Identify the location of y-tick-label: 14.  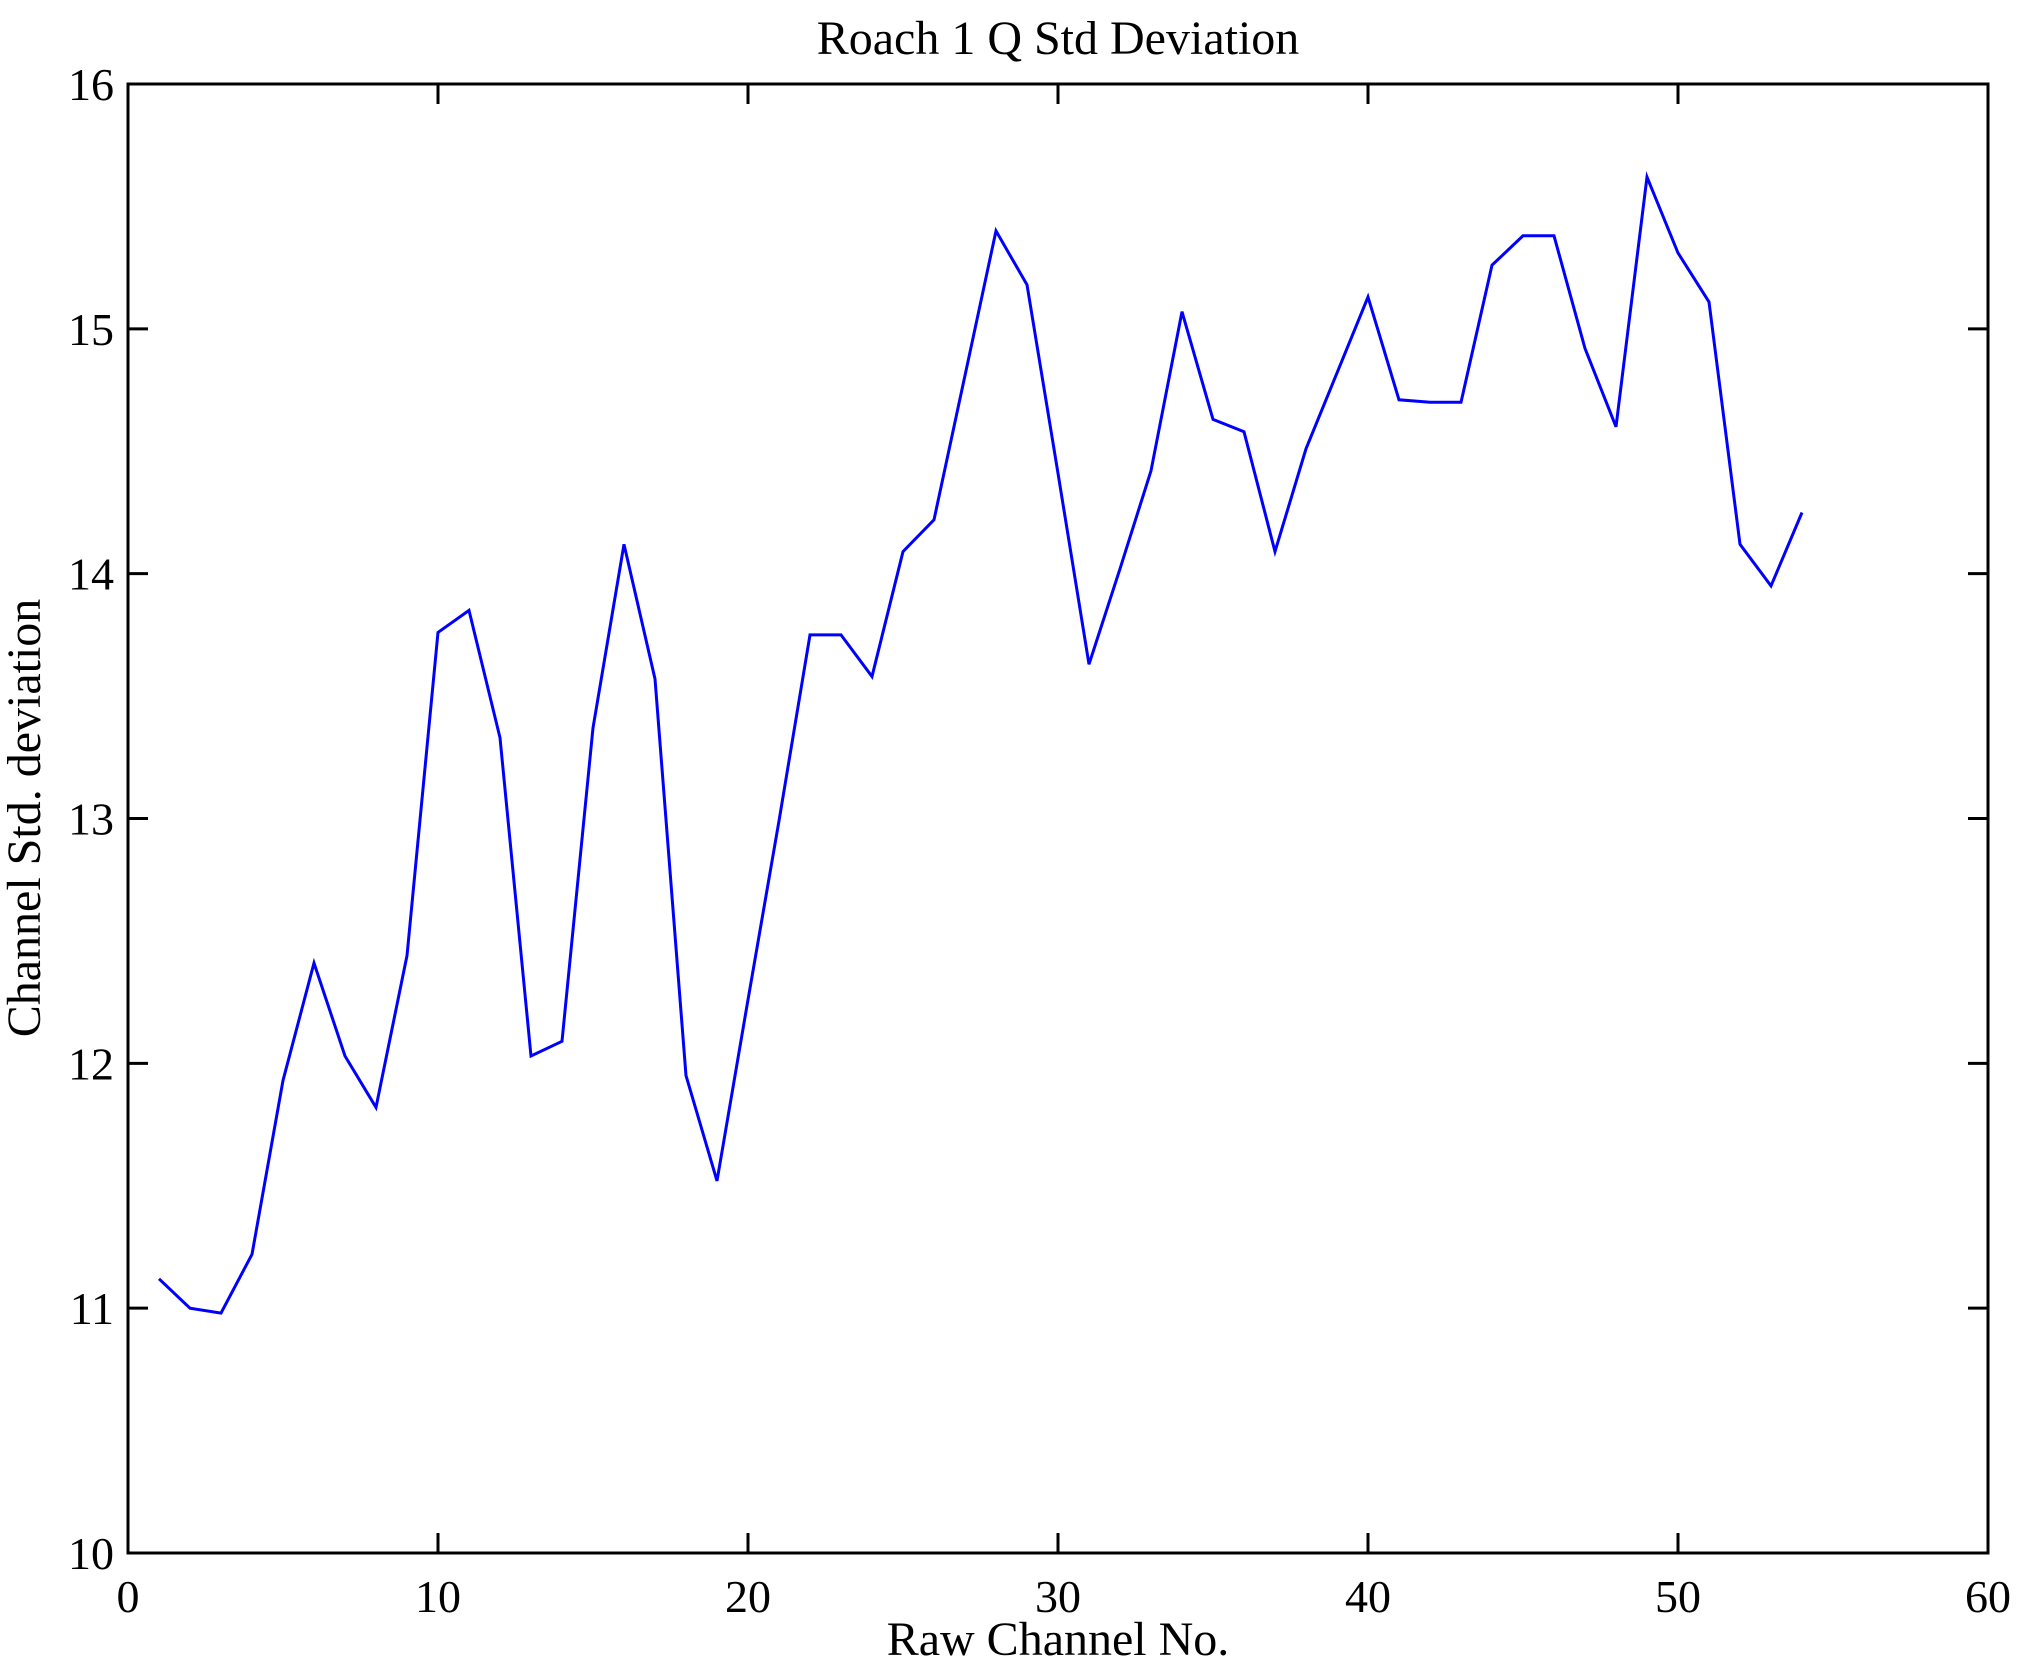
(91, 574).